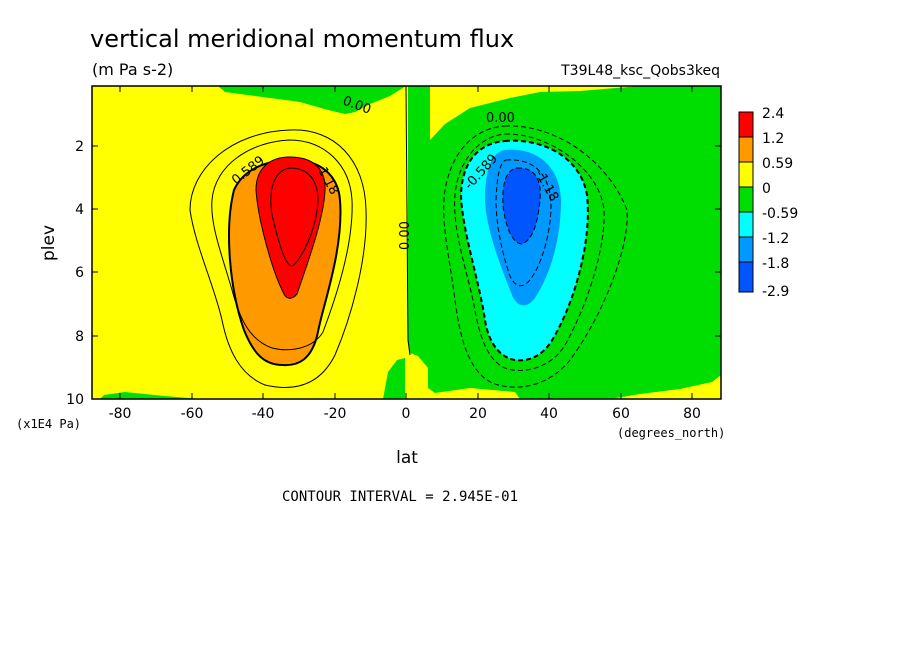 The width and height of the screenshot is (904, 654). What do you see at coordinates (79, 147) in the screenshot?
I see `y-tick-label: 2` at bounding box center [79, 147].